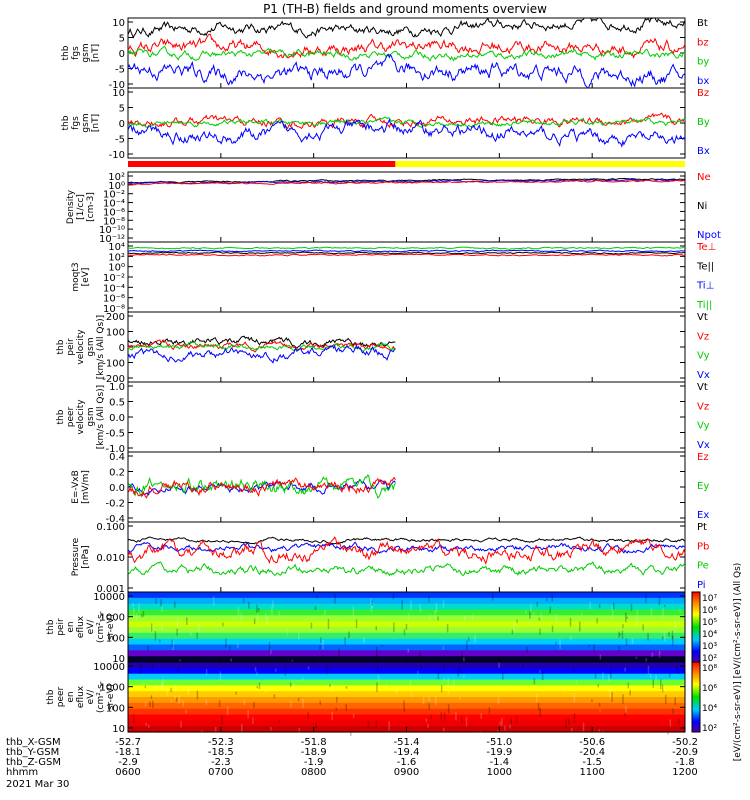 This screenshot has height=800, width=750. What do you see at coordinates (115, 519) in the screenshot?
I see `efield-ytick-label: -0.4` at bounding box center [115, 519].